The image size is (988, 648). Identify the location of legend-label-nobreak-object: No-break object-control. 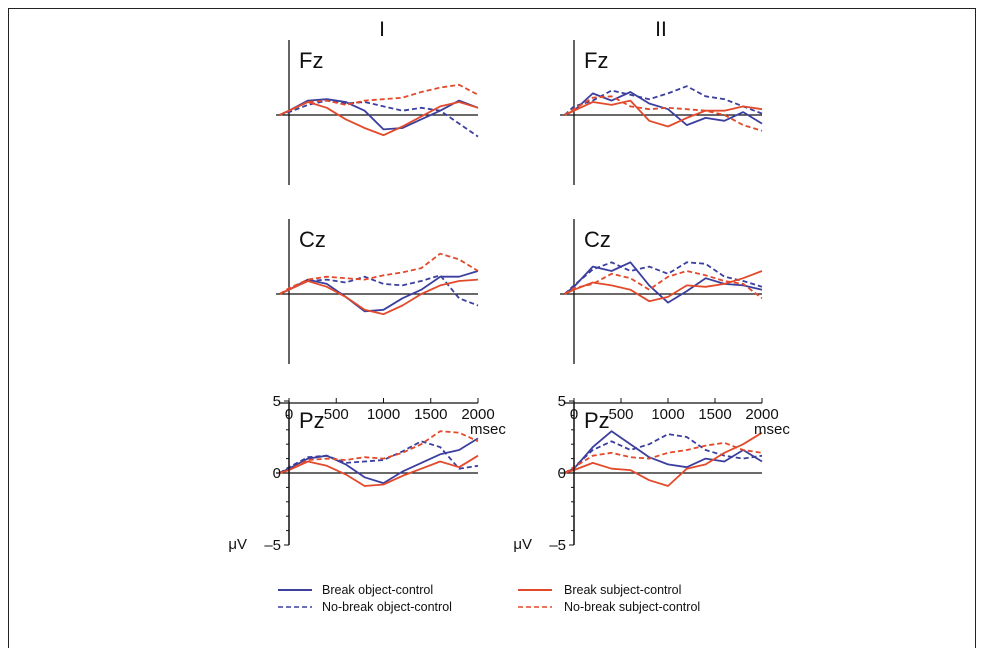
(387, 607).